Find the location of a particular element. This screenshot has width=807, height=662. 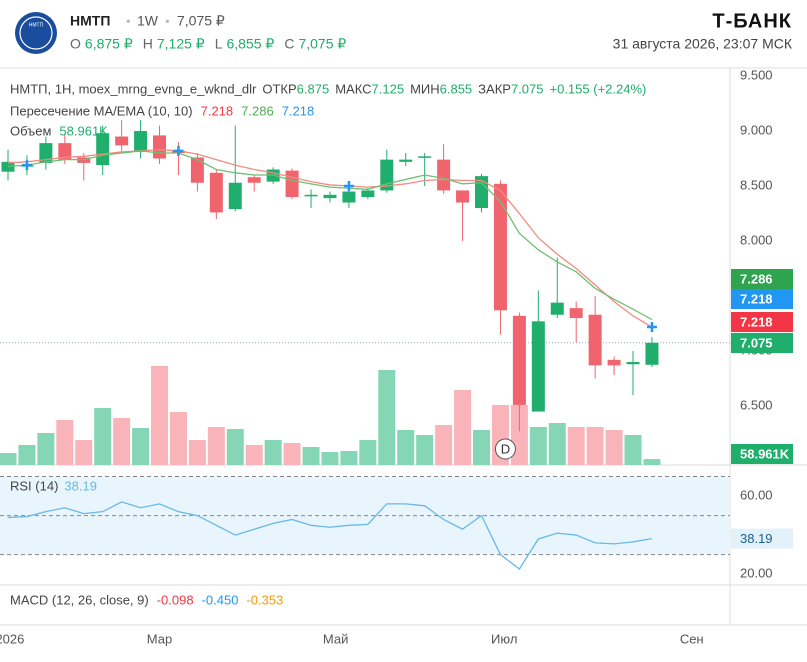

legend-volume-title: Объем is located at coordinates (30, 130).